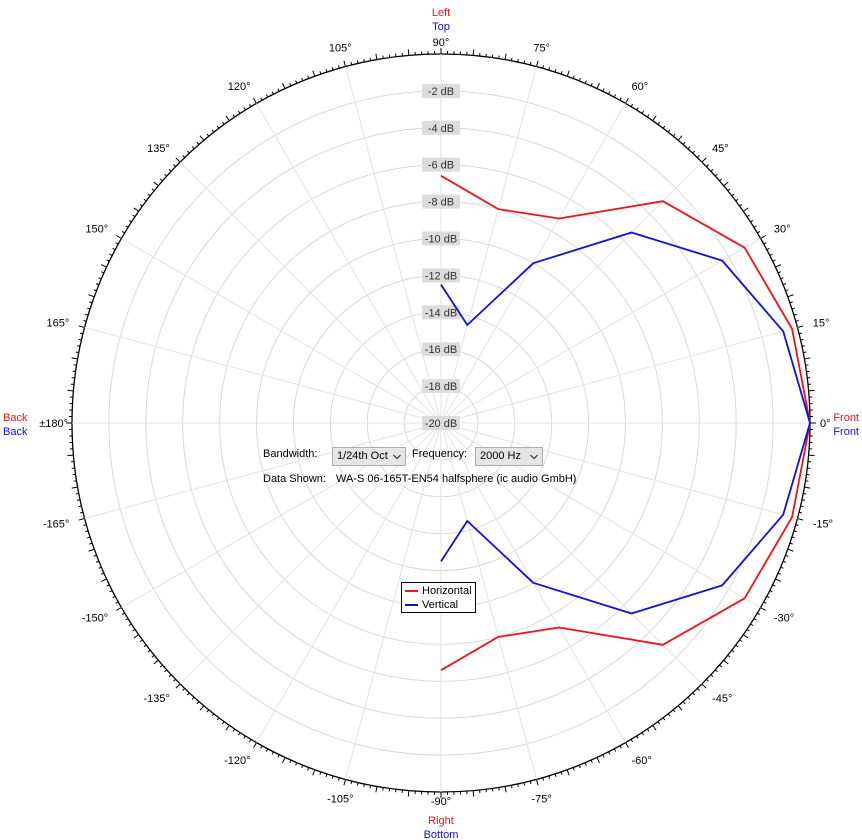 The height and width of the screenshot is (840, 862). Describe the element at coordinates (441, 276) in the screenshot. I see `db-tick-label: -12 dB` at that location.